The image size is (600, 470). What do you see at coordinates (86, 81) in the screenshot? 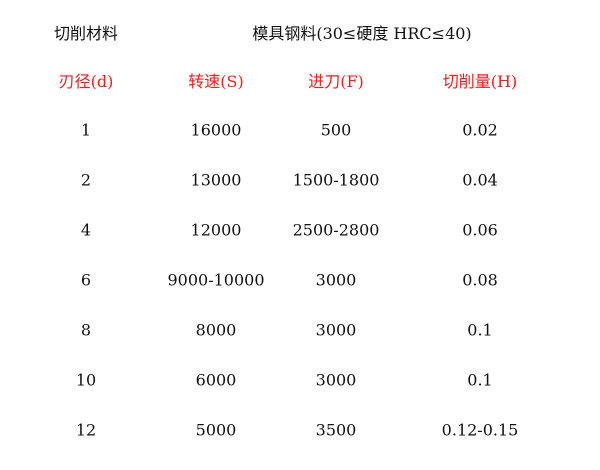
I see `column-header: 刃径(d)` at bounding box center [86, 81].